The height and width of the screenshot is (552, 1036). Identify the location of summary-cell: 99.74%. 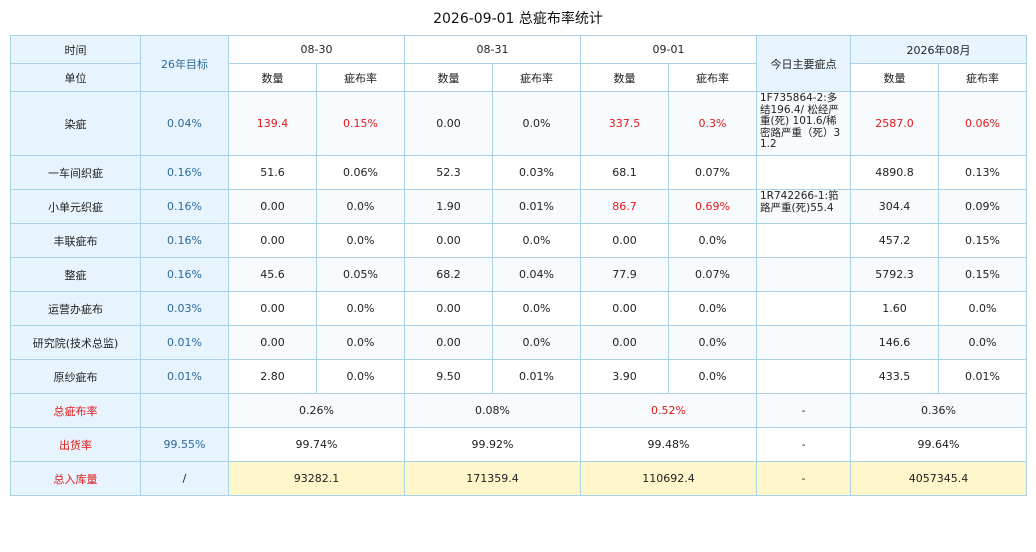
(316, 444).